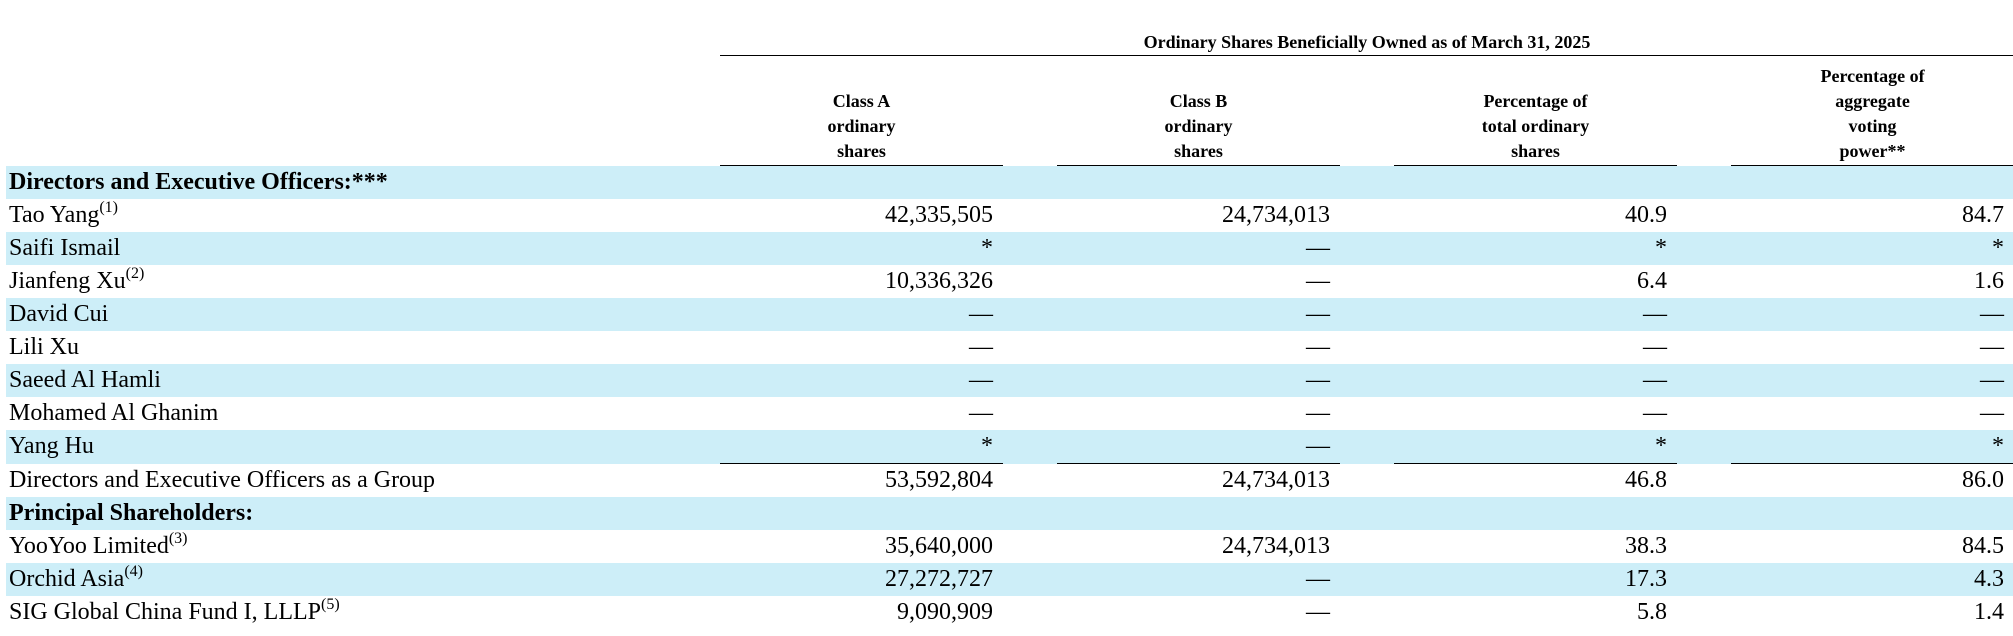 The height and width of the screenshot is (636, 2013). Describe the element at coordinates (363, 314) in the screenshot. I see `holder-name: David Cui` at that location.